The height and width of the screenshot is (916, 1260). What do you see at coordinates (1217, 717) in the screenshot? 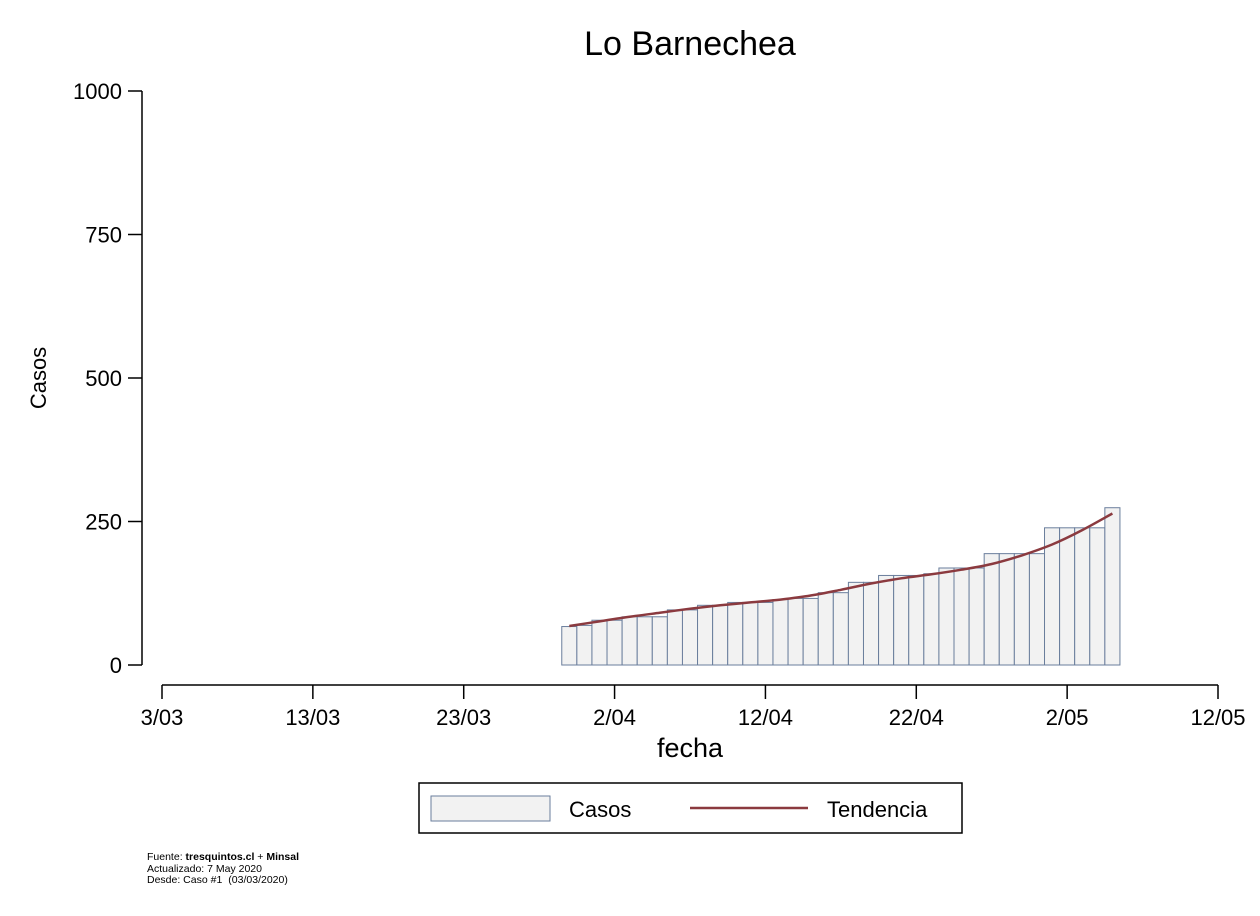
I see `x-tick-label: 12/05` at bounding box center [1217, 717].